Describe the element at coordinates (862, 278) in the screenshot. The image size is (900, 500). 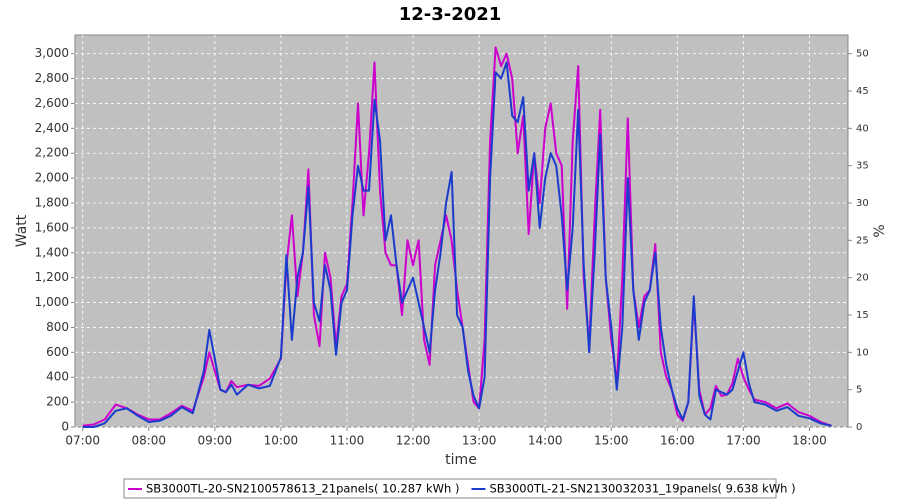
I see `y2-tick-label: 20` at that location.